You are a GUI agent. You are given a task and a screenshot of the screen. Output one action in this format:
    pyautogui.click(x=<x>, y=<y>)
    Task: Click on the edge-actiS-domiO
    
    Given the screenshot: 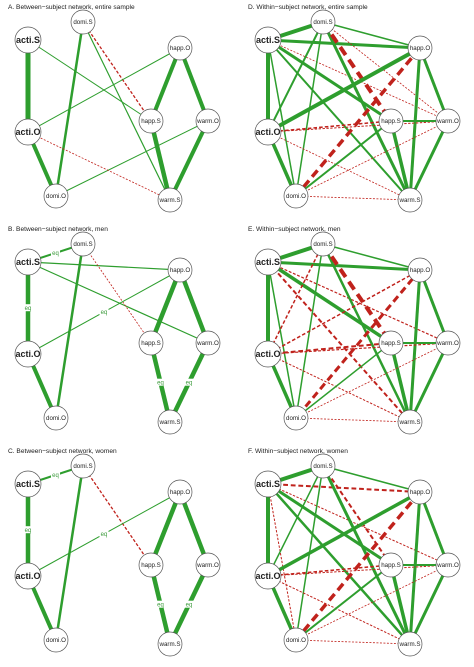 What is the action you would take?
    pyautogui.click(x=282, y=562)
    